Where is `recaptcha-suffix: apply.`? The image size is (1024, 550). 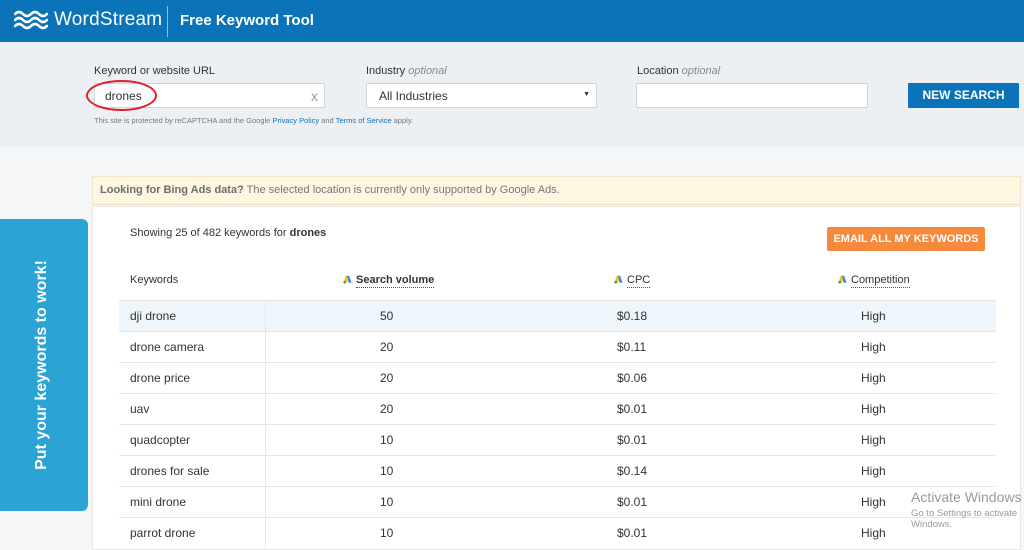 recaptcha-suffix: apply. is located at coordinates (403, 120).